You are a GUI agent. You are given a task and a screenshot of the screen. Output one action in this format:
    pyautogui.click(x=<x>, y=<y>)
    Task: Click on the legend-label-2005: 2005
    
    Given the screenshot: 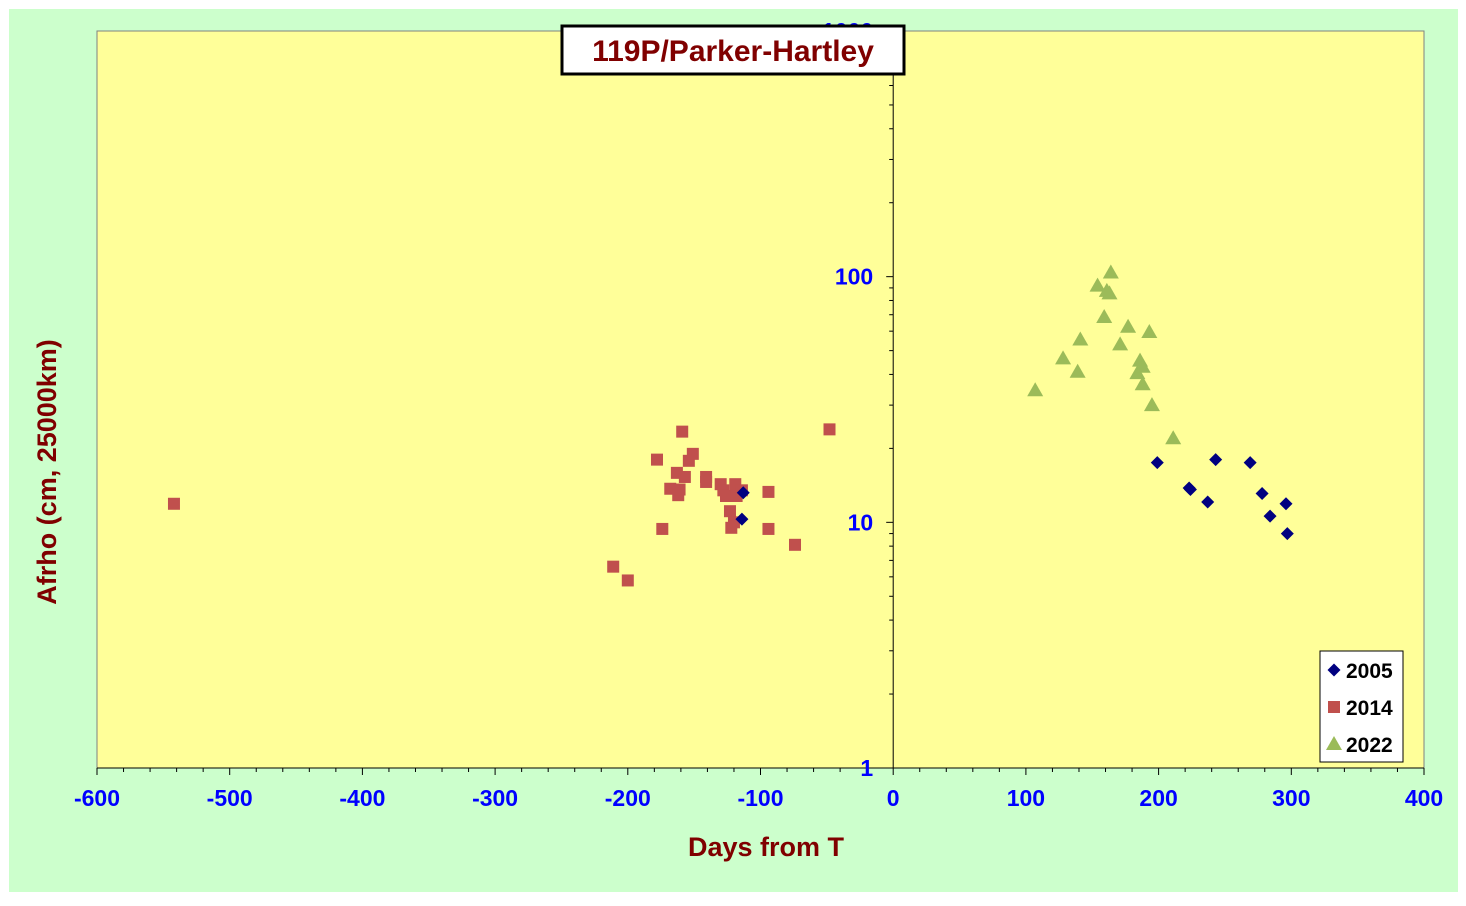 What is the action you would take?
    pyautogui.click(x=1369, y=671)
    